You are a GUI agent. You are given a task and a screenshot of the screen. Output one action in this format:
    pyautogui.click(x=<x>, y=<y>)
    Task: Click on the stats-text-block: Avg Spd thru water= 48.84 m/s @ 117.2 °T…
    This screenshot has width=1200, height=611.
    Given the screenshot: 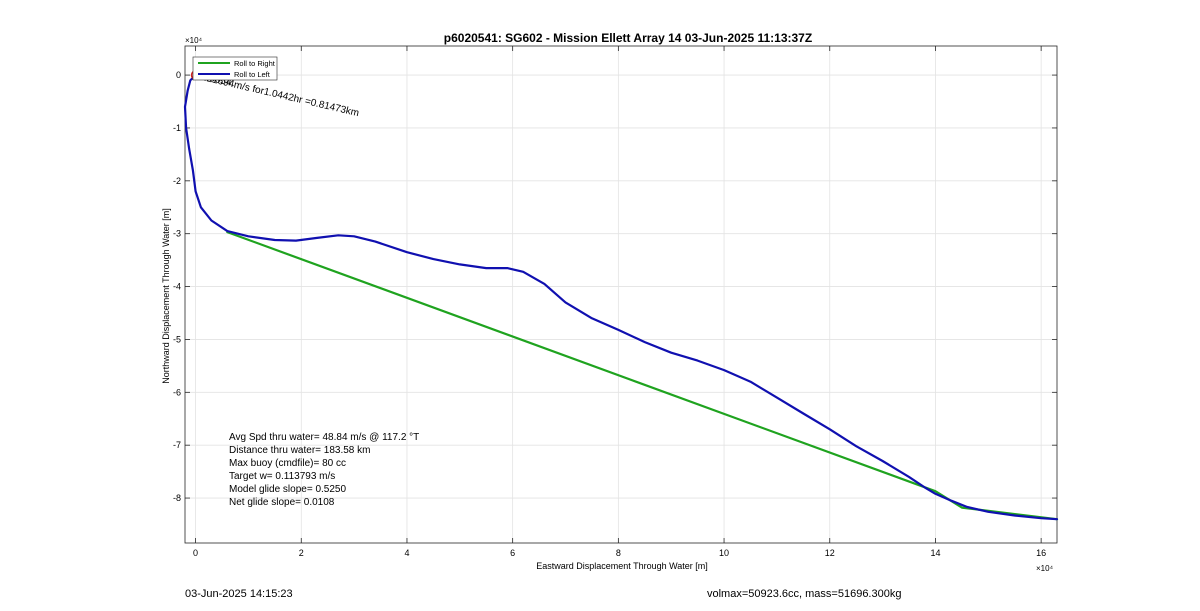 What is the action you would take?
    pyautogui.click(x=324, y=470)
    